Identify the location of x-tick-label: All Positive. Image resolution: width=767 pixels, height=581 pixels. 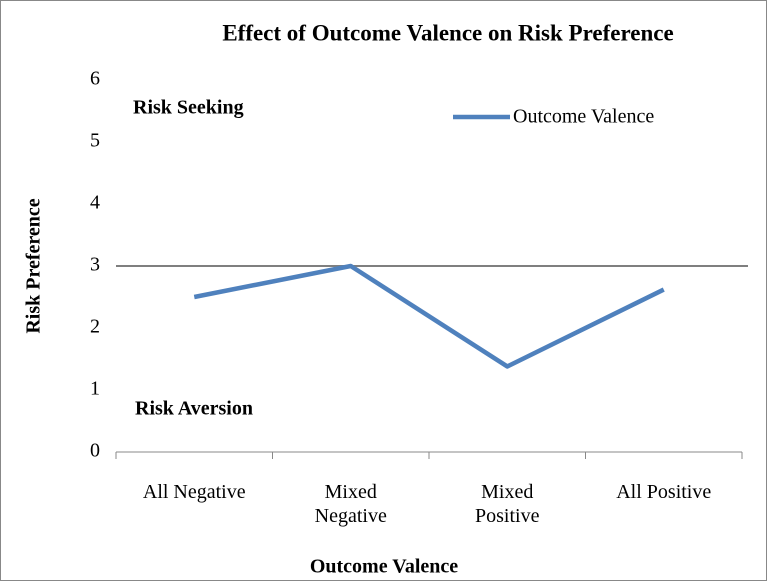
(664, 492).